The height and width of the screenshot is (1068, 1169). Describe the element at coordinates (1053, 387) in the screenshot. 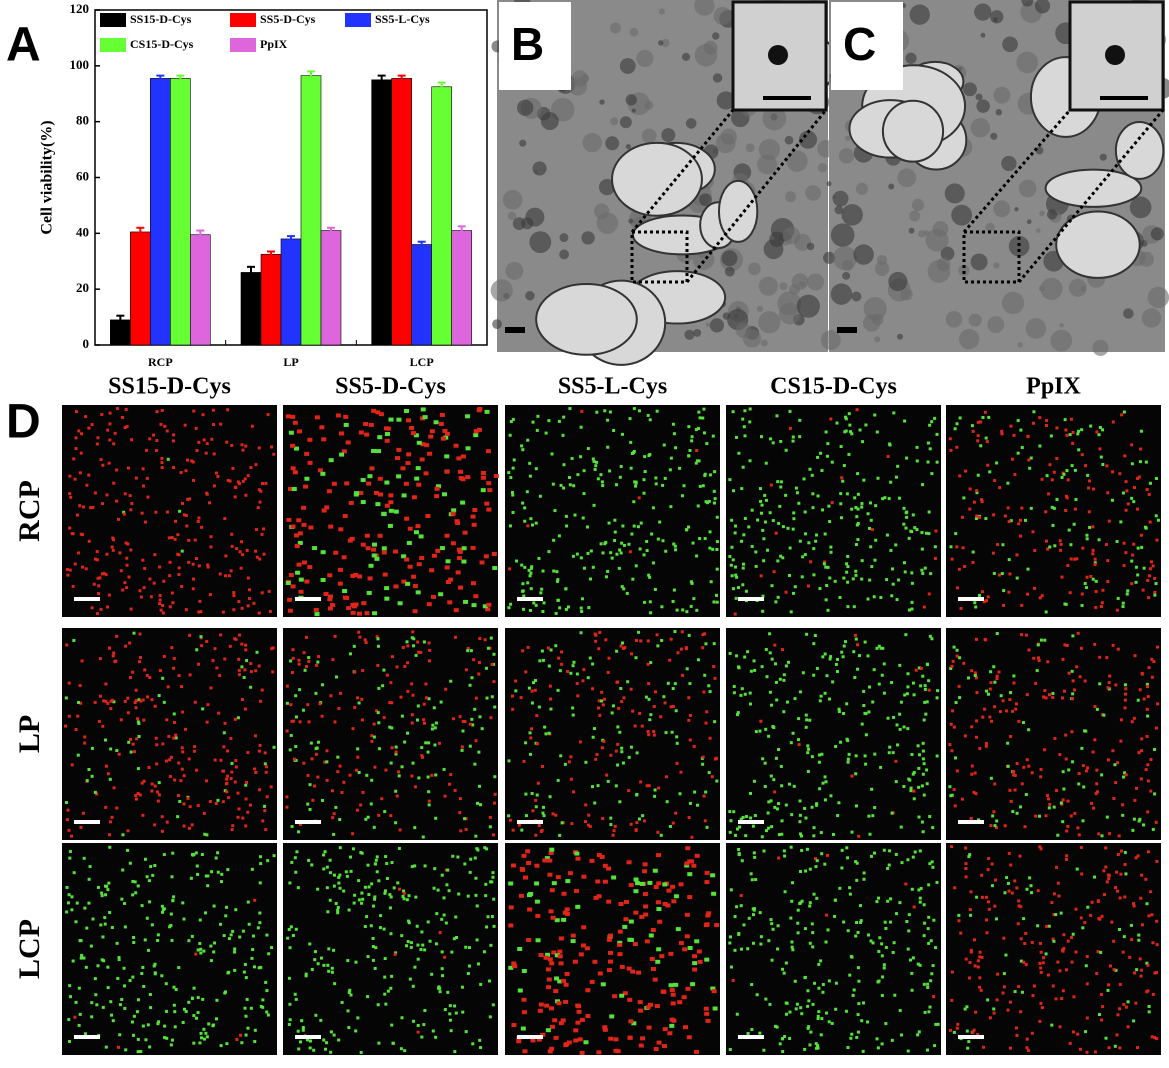

I see `column-label: PpIX` at that location.